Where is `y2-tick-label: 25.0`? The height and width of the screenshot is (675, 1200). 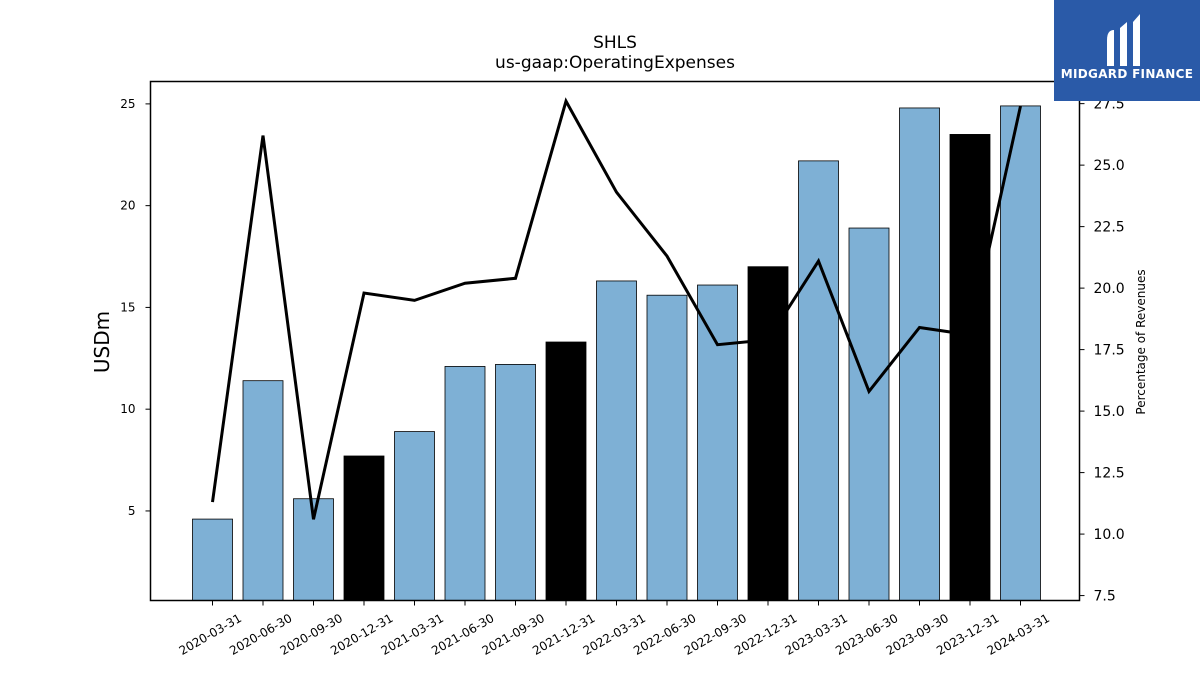
y2-tick-label: 25.0 is located at coordinates (1109, 166).